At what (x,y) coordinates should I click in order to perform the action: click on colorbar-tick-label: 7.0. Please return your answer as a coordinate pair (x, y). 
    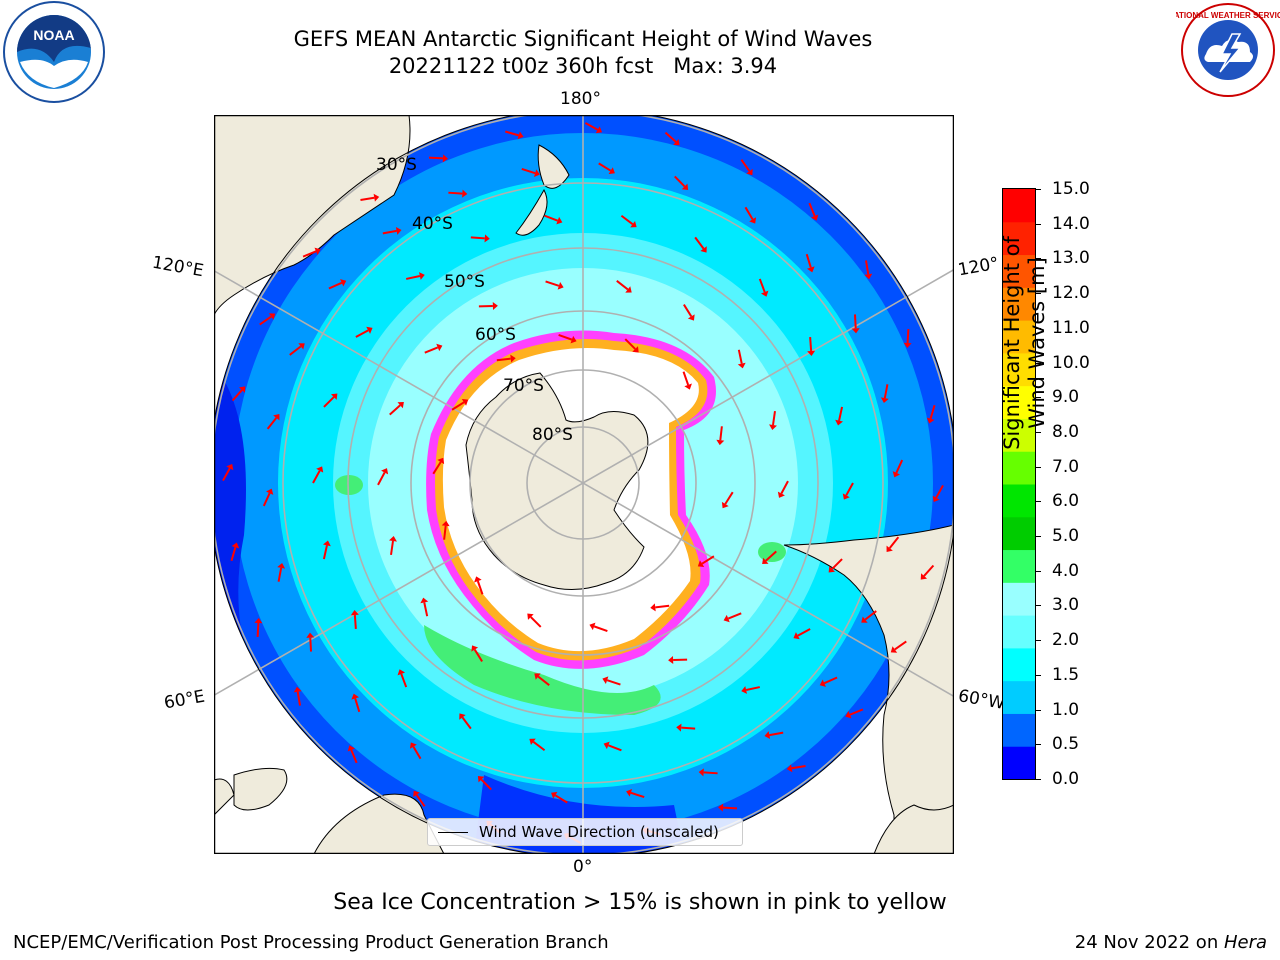
    Looking at the image, I should click on (1066, 466).